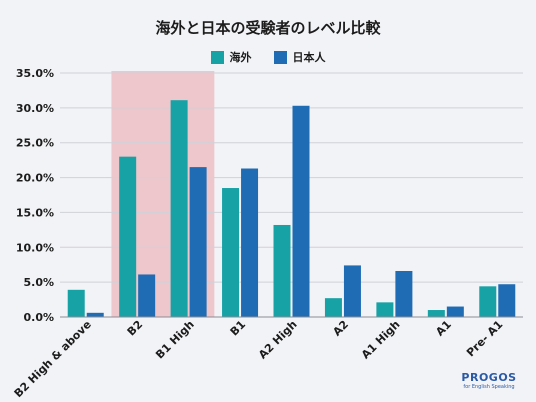 The image size is (536, 402). I want to click on legend-swatch-japanese, so click(280, 57).